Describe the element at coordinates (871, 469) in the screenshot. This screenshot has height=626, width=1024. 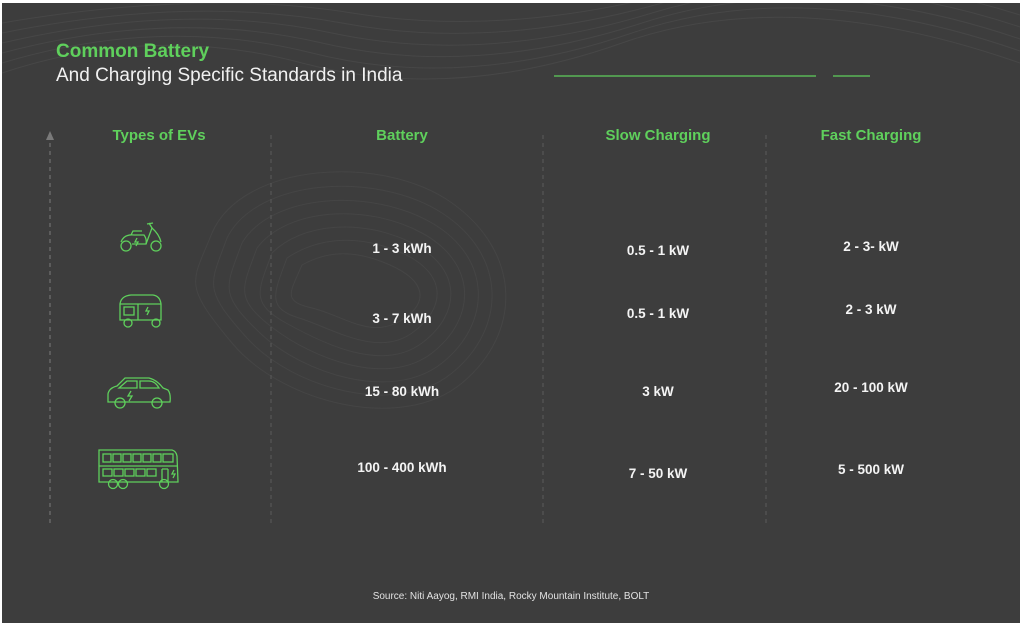
I see `fast-charging-value: 5 - 500 kW` at that location.